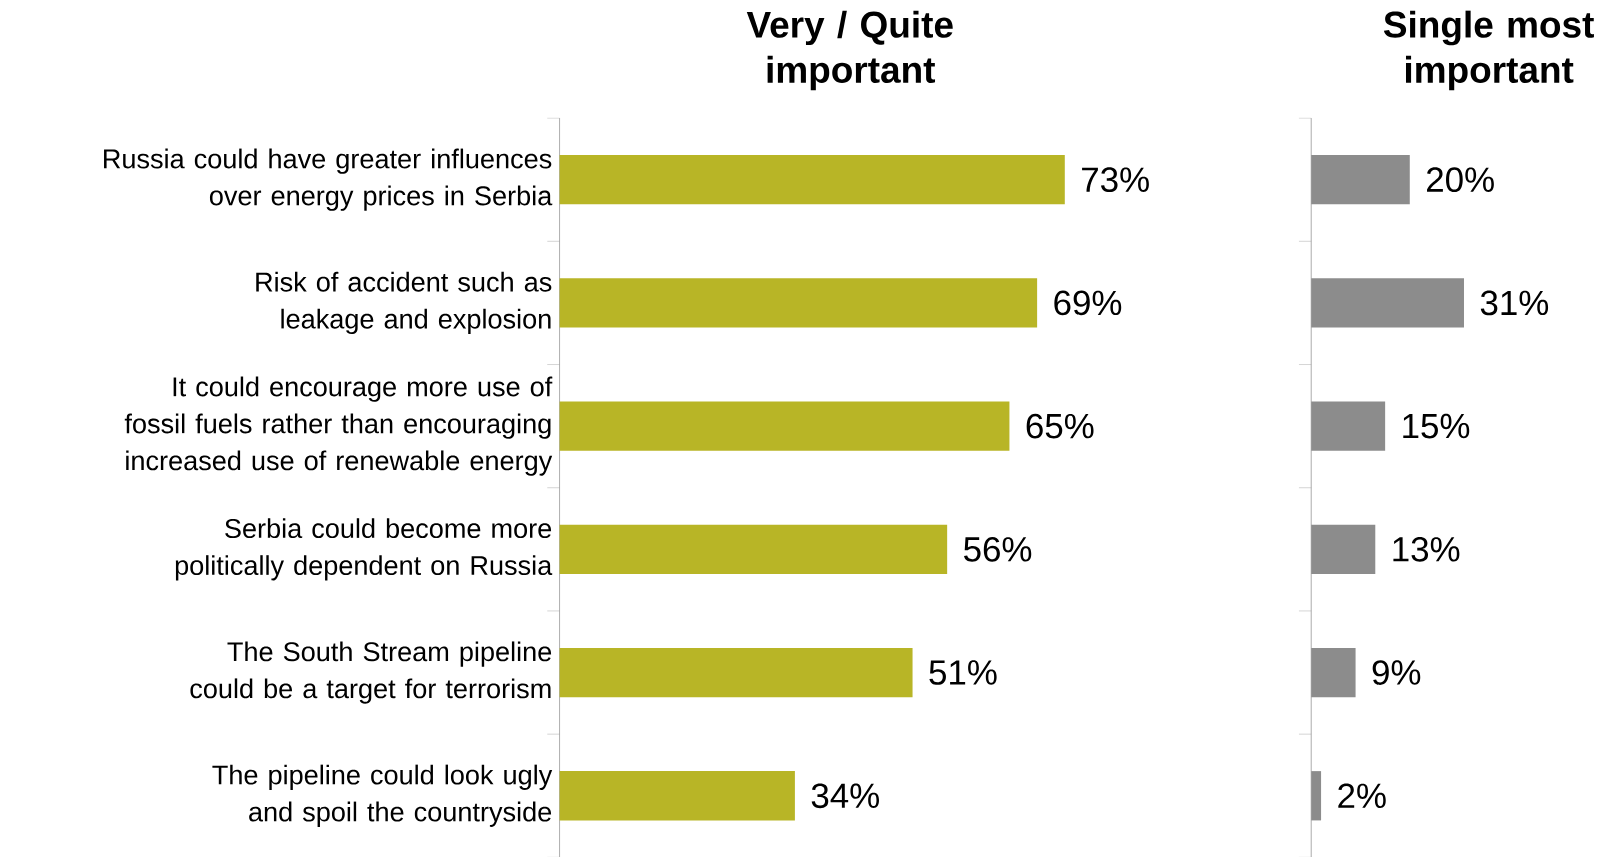 The image size is (1610, 857). Describe the element at coordinates (1488, 50) in the screenshot. I see `chart-title: Single most important` at that location.